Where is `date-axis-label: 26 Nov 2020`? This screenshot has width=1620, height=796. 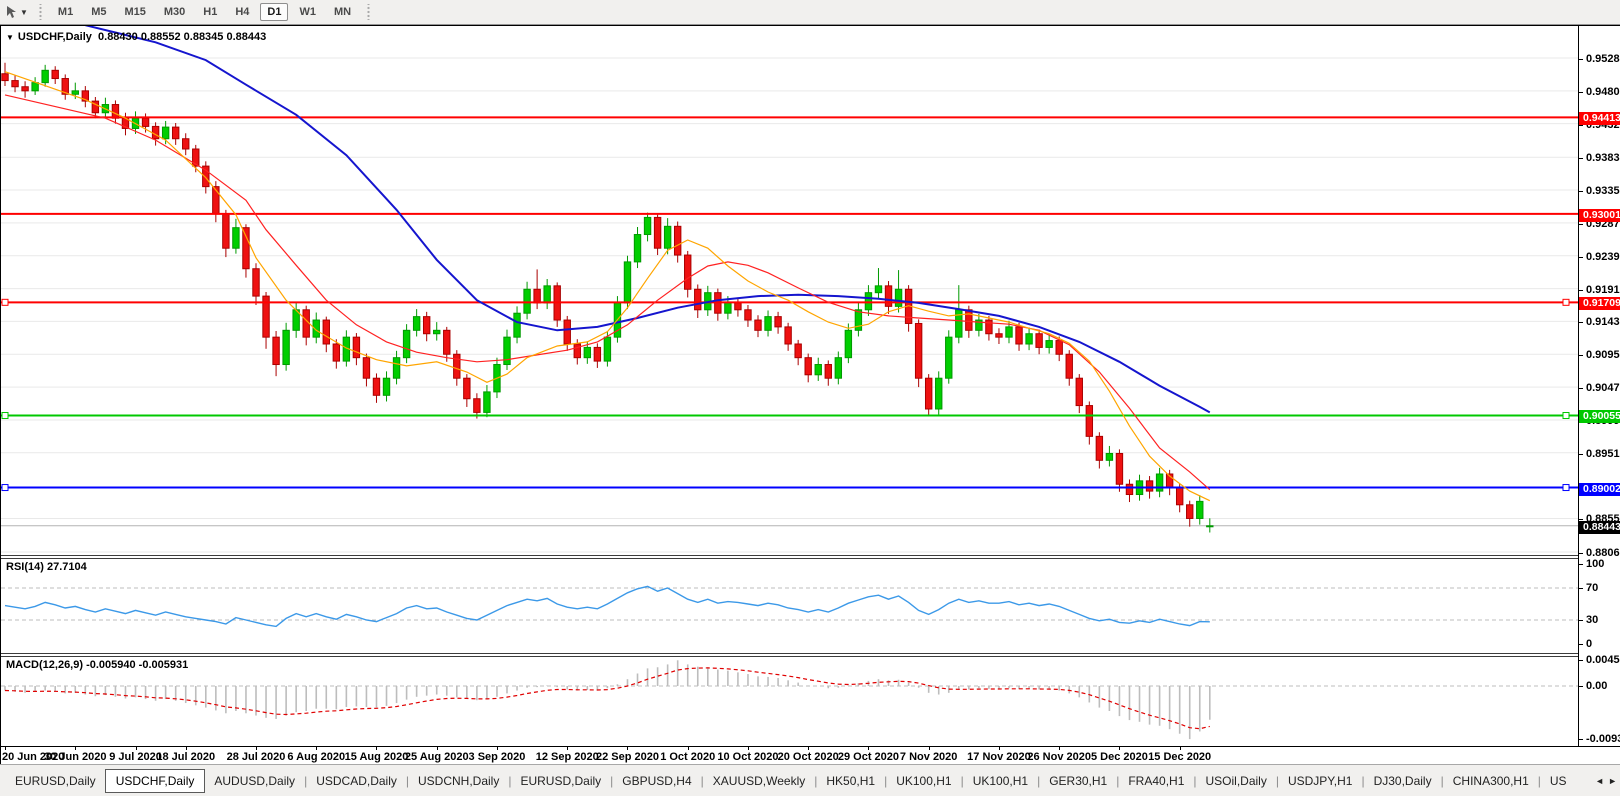 date-axis-label: 26 Nov 2020 is located at coordinates (1059, 757).